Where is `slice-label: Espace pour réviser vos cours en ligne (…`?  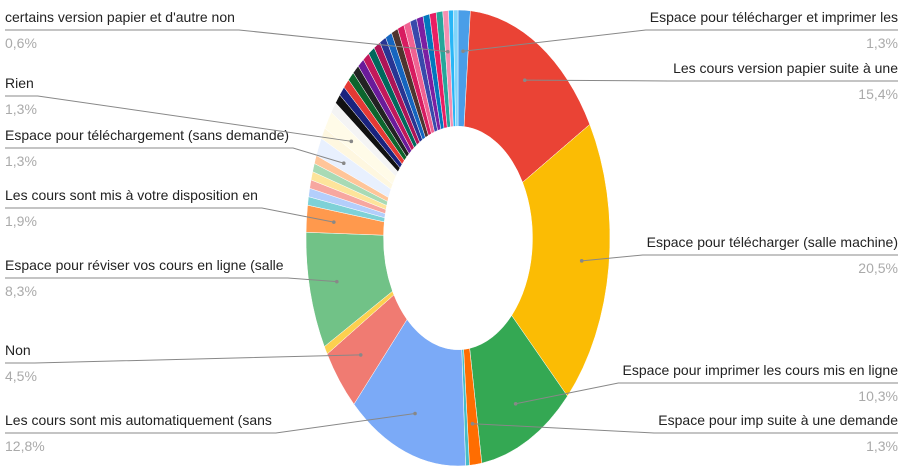 slice-label: Espace pour réviser vos cours en ligne (… is located at coordinates (144, 265).